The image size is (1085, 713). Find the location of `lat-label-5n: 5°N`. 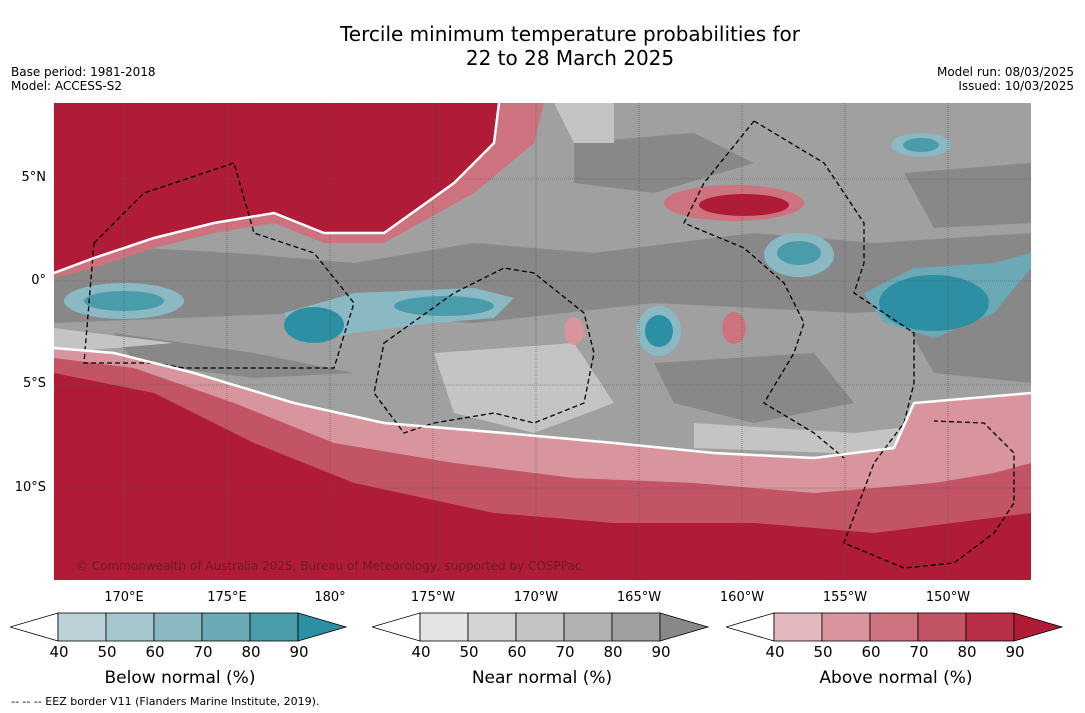

lat-label-5n: 5°N is located at coordinates (34, 177).